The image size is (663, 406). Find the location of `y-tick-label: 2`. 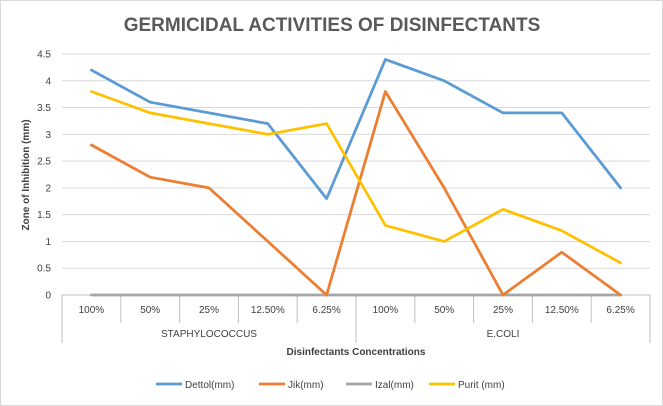

y-tick-label: 2 is located at coordinates (48, 188).